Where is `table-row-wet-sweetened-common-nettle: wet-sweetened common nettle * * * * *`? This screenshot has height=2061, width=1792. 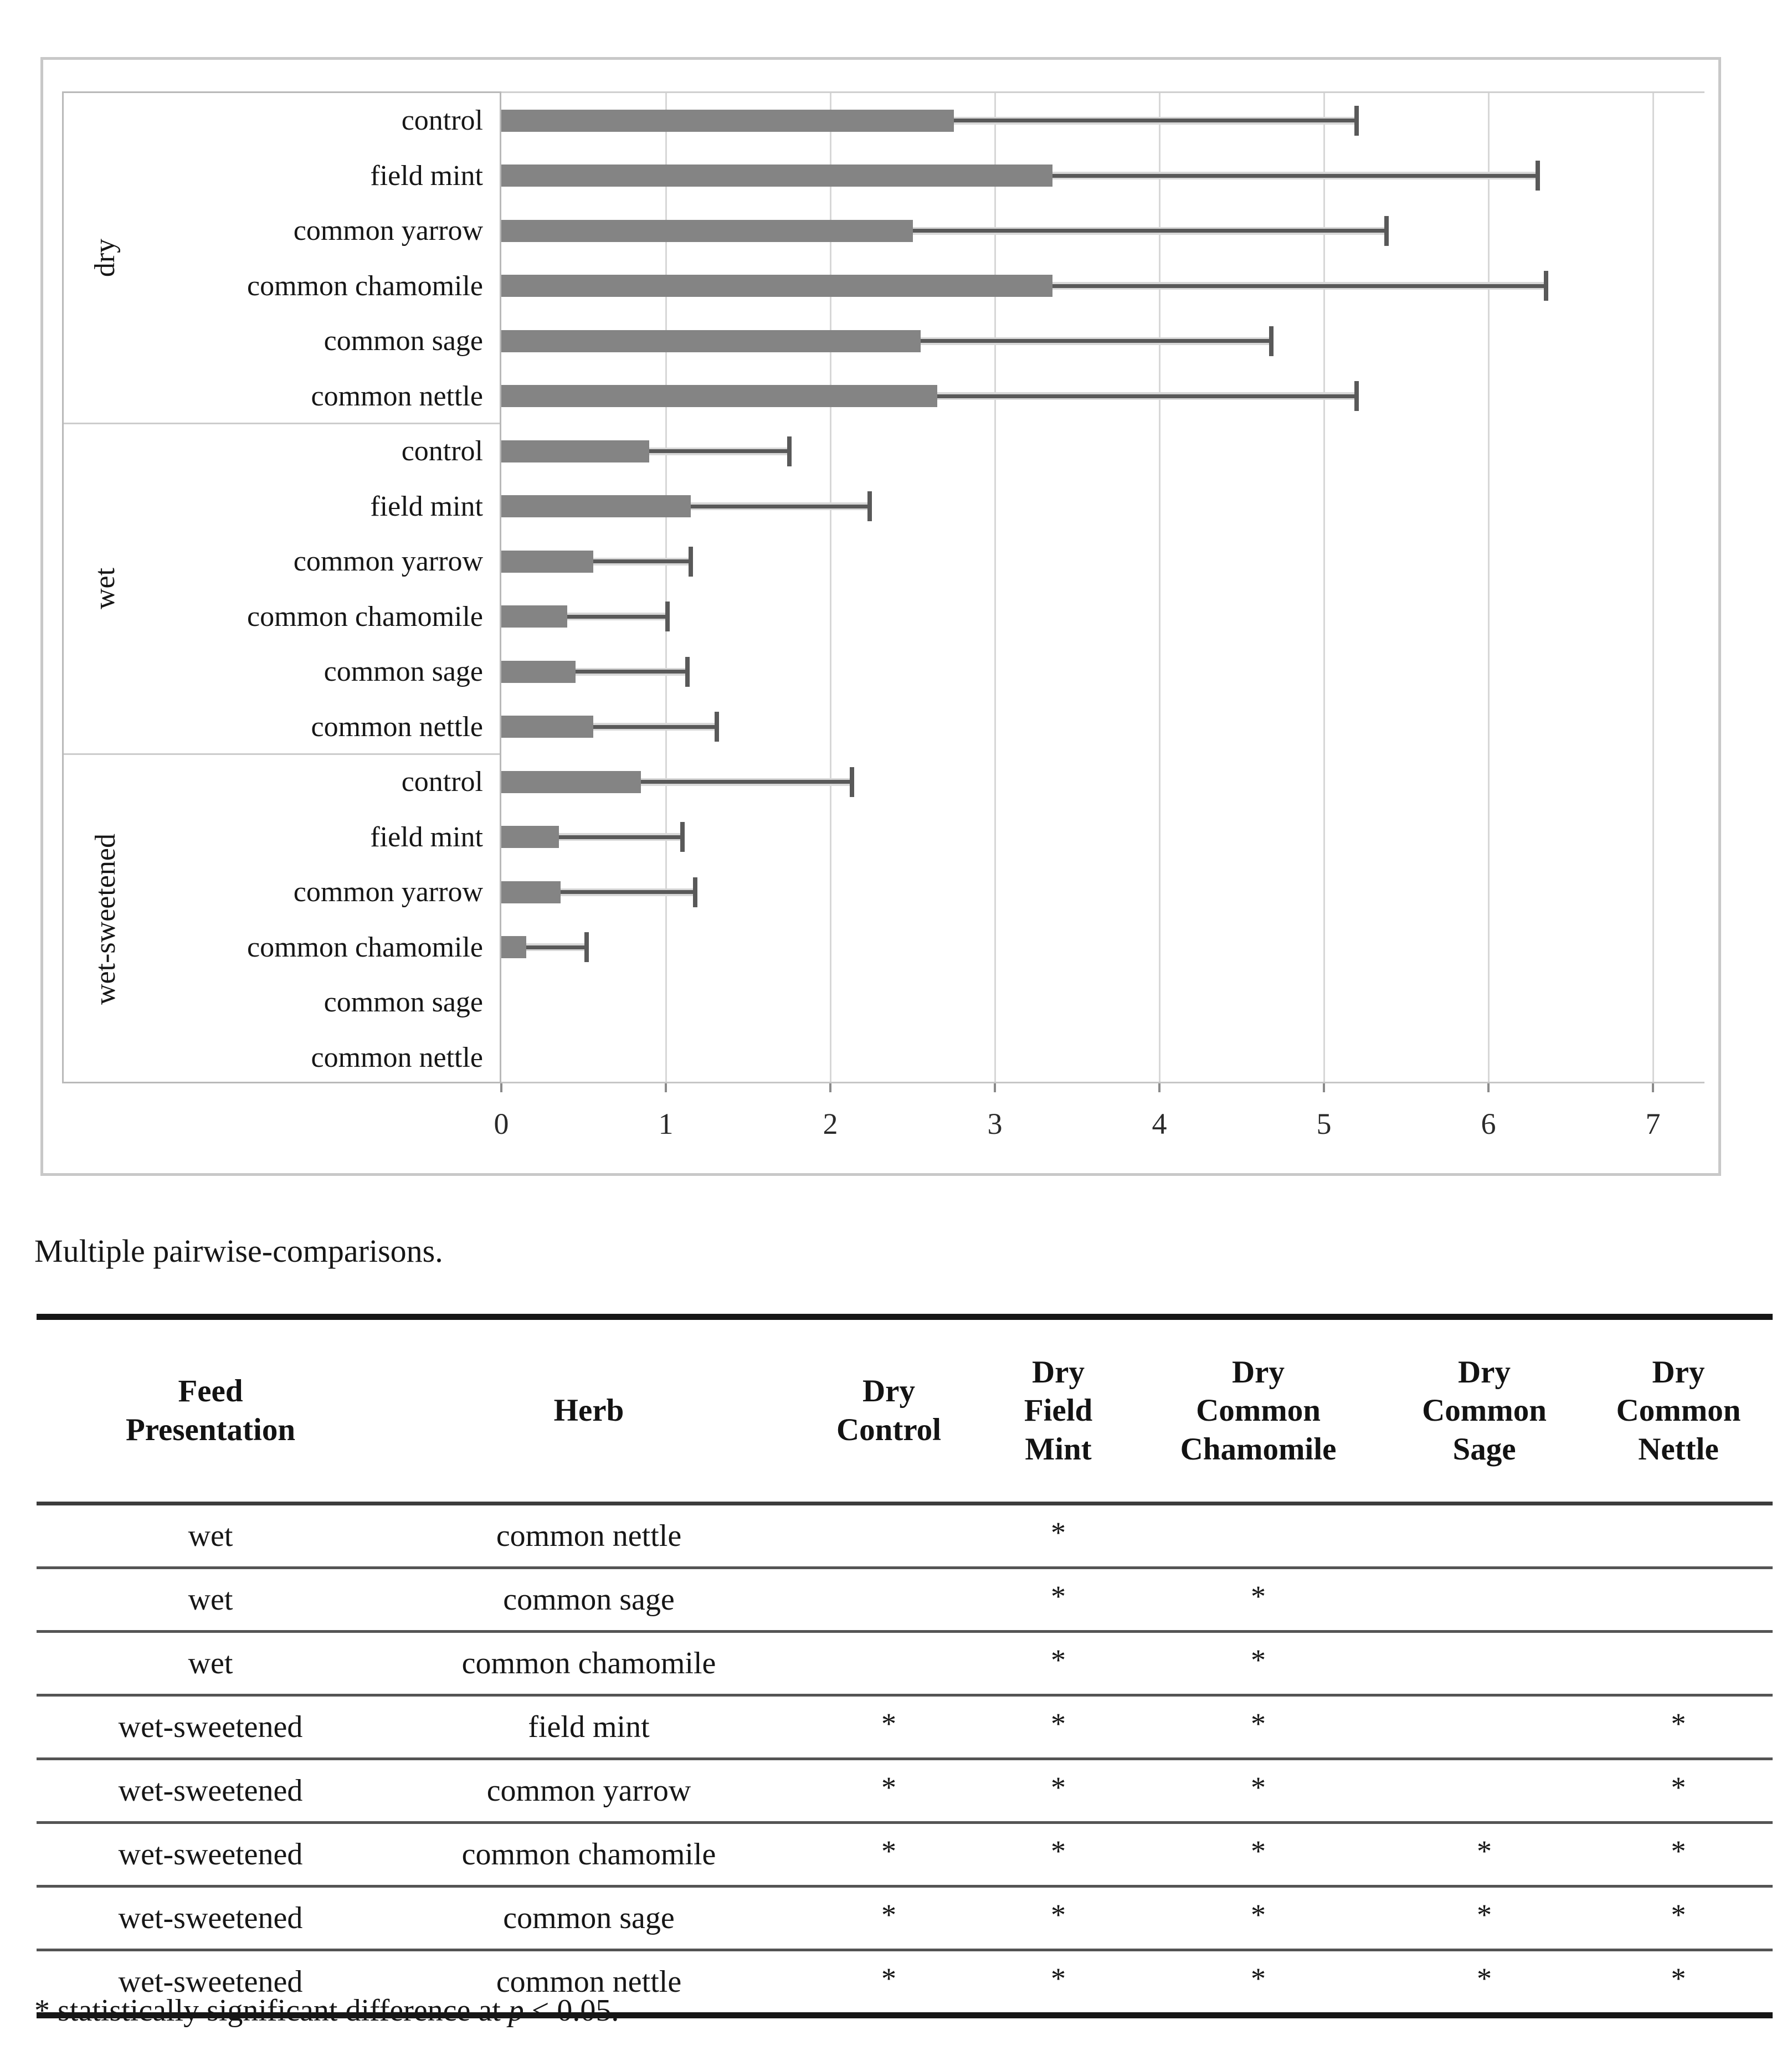 table-row-wet-sweetened-common-nettle: wet-sweetened common nettle * * * * * is located at coordinates (905, 1984).